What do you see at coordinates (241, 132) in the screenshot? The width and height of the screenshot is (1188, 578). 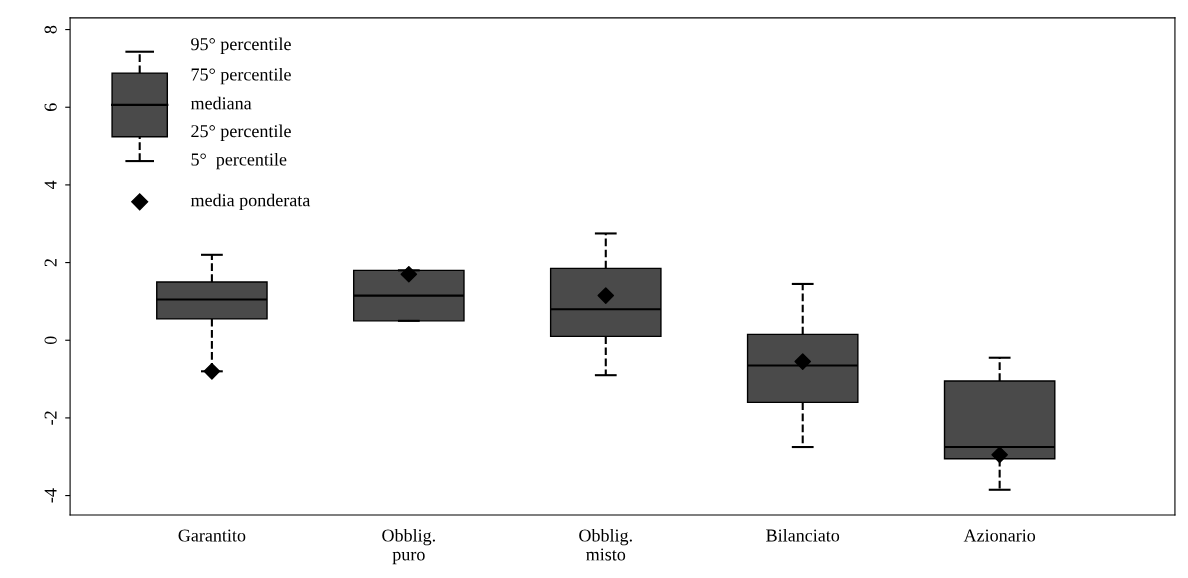 I see `annotation: 25° percentile` at bounding box center [241, 132].